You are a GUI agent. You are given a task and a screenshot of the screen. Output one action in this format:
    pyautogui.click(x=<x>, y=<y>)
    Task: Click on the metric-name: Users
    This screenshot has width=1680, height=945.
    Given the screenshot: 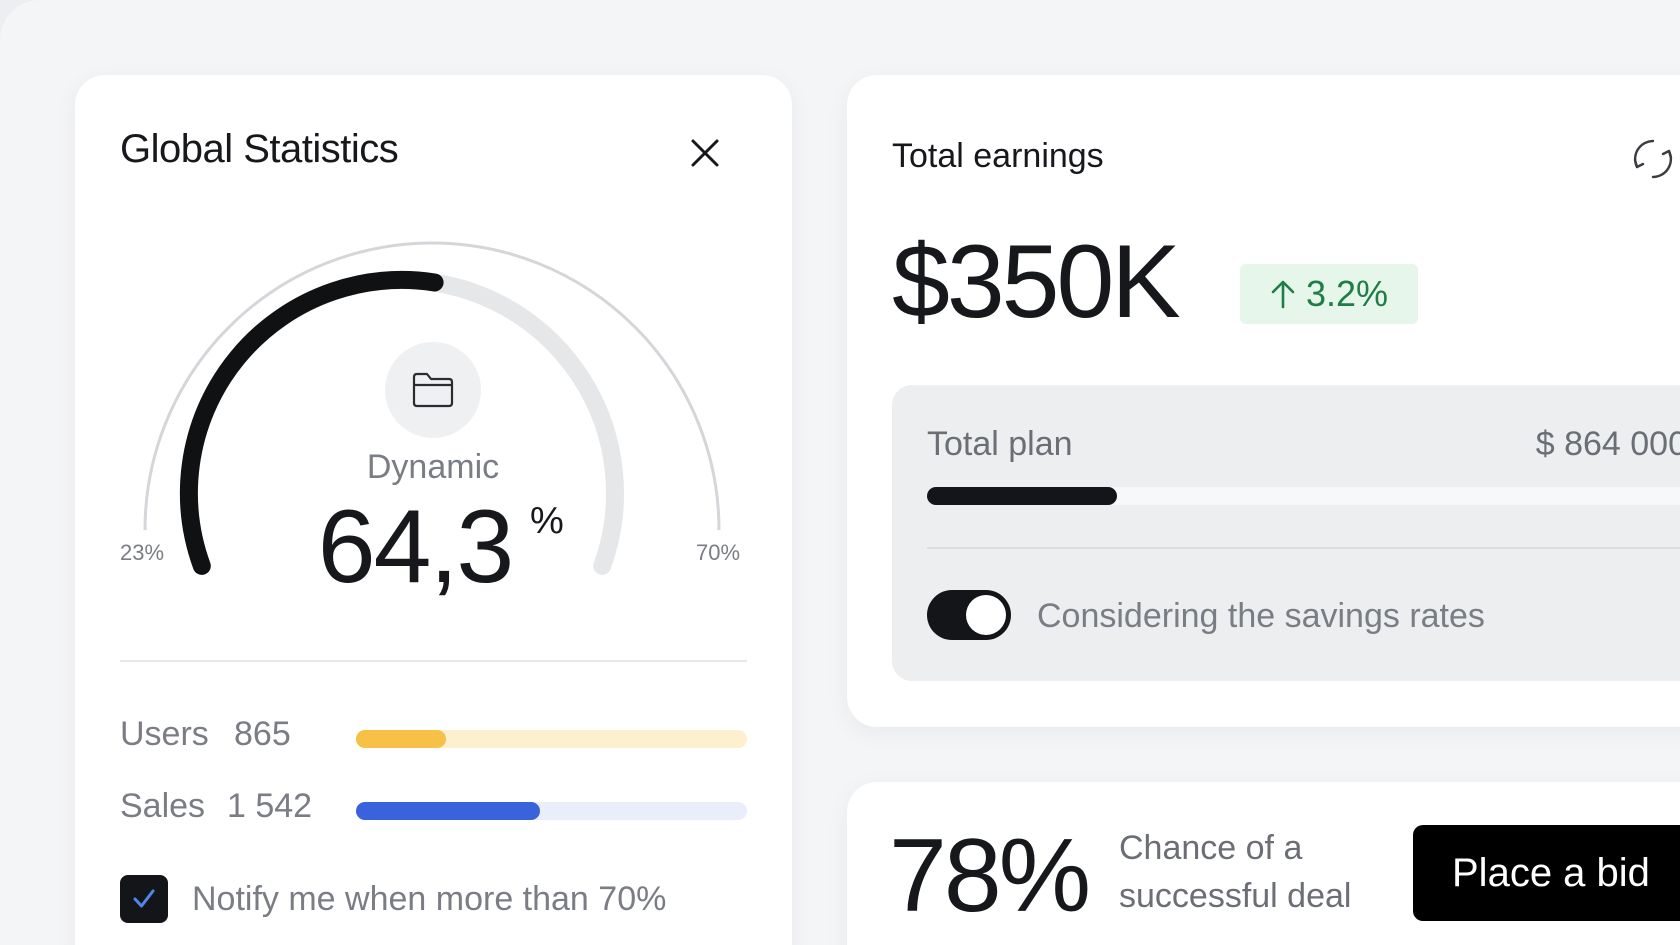 What is the action you would take?
    pyautogui.click(x=164, y=734)
    